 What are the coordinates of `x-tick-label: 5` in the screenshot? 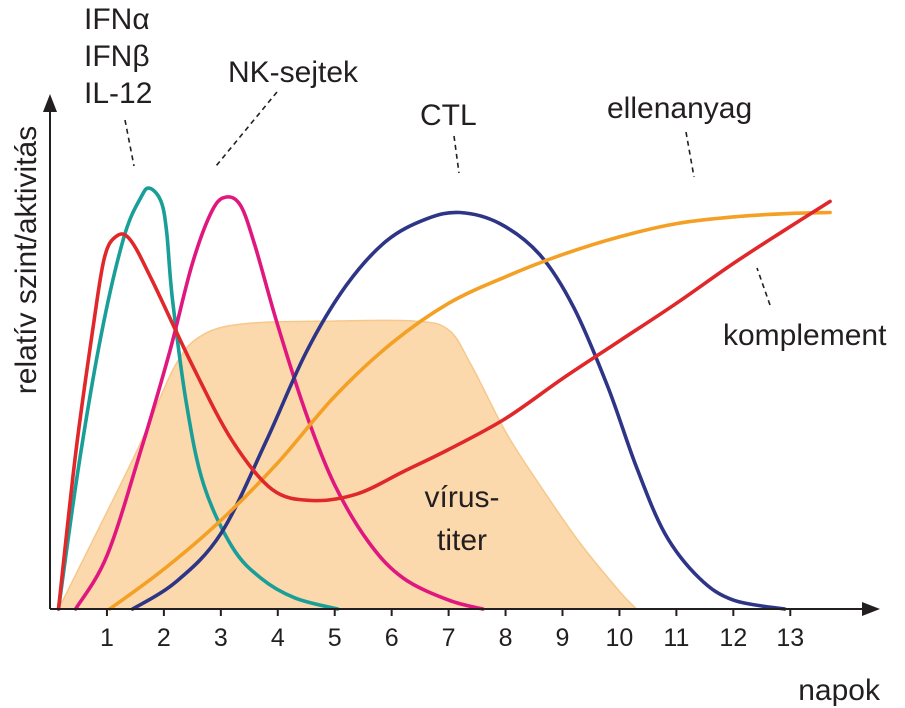 It's located at (335, 638).